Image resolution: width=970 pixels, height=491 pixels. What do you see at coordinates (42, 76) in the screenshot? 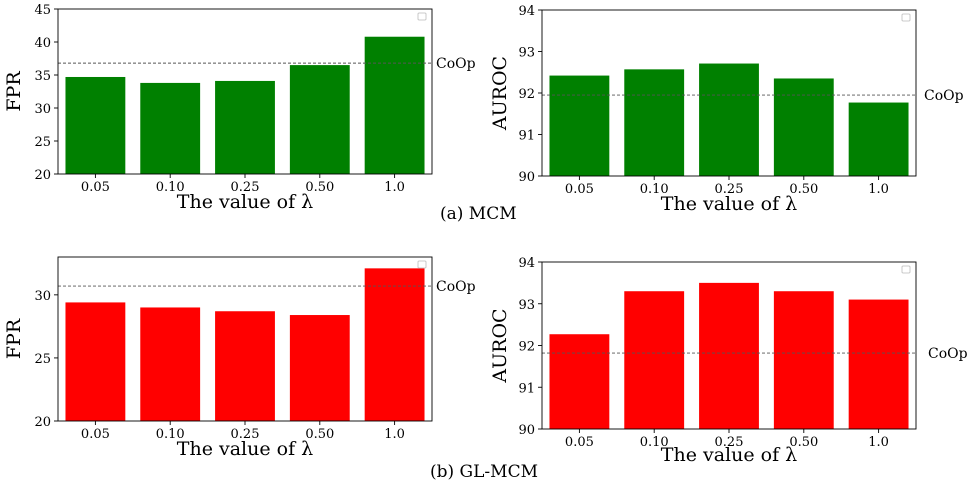
I see `y-tick-label: 35` at bounding box center [42, 76].